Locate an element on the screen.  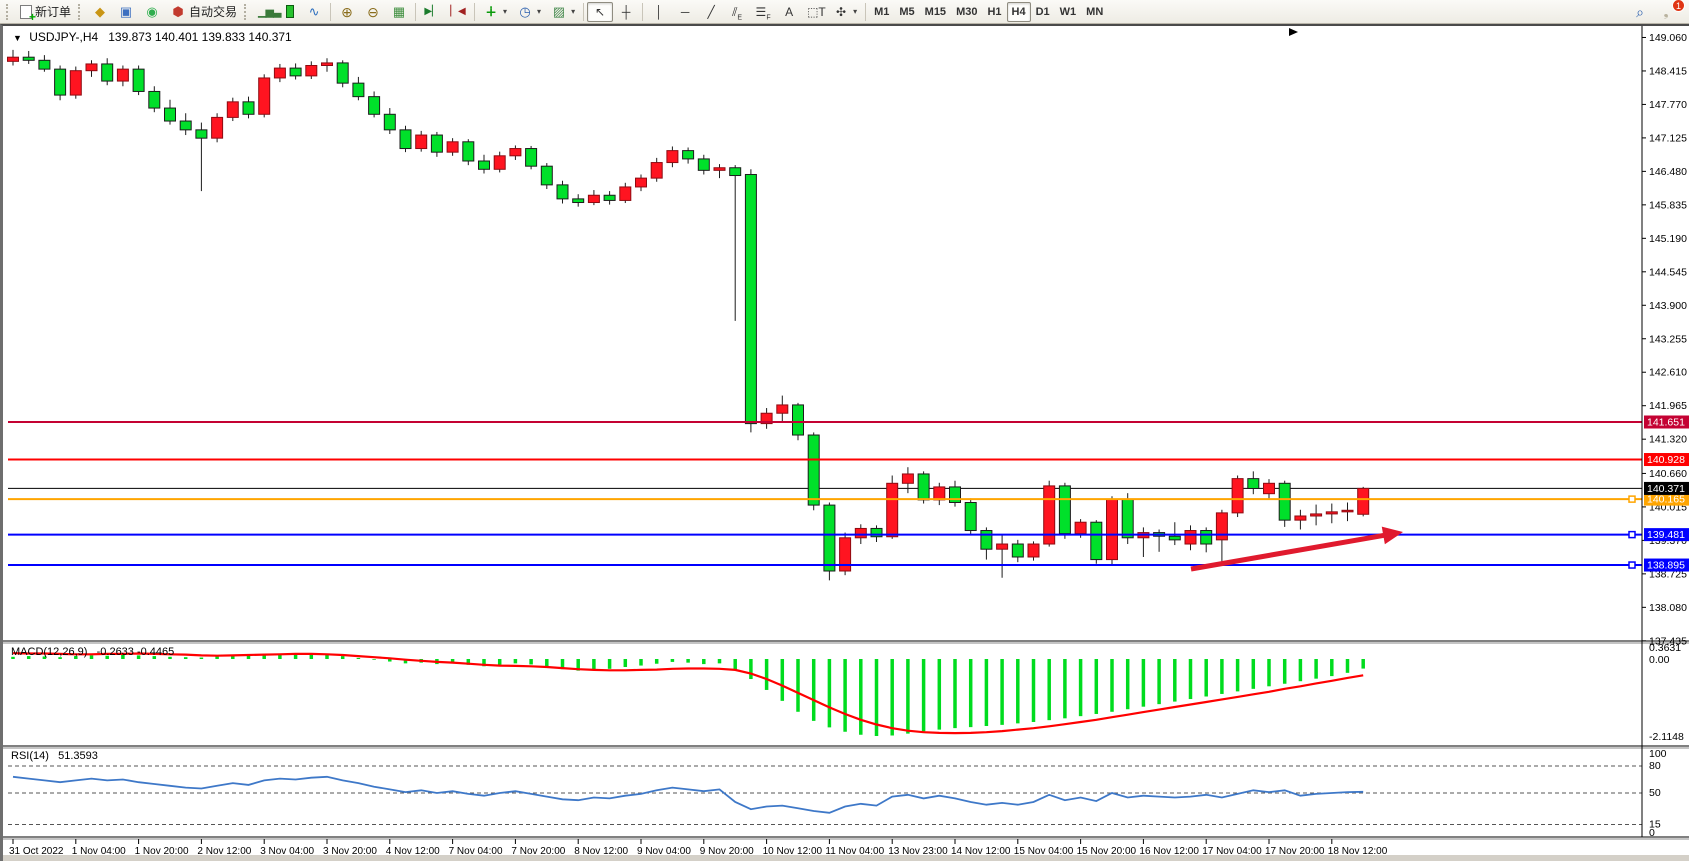
svg-text: 138.895 is located at coordinates (1666, 566).